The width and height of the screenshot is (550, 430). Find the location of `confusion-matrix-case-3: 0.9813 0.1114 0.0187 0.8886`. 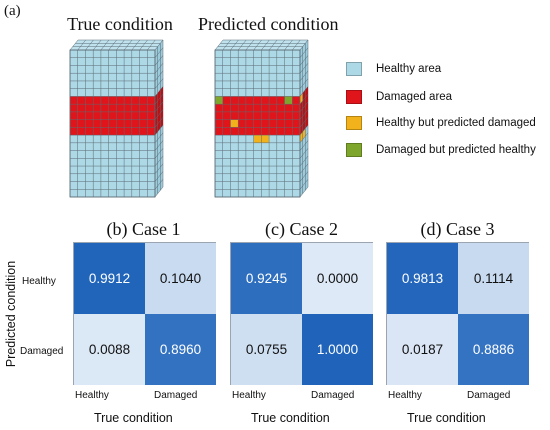

confusion-matrix-case-3: 0.9813 0.1114 0.0187 0.8886 is located at coordinates (457, 313).